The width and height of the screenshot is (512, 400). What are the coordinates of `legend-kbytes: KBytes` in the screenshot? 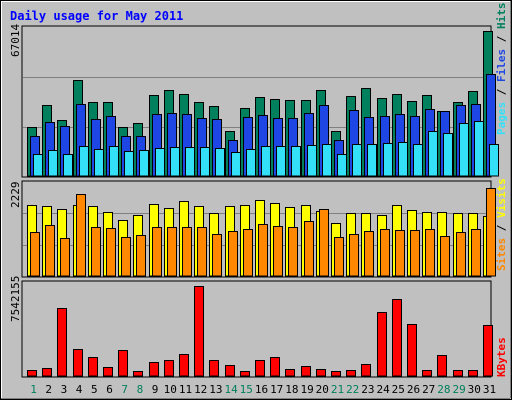 It's located at (501, 357).